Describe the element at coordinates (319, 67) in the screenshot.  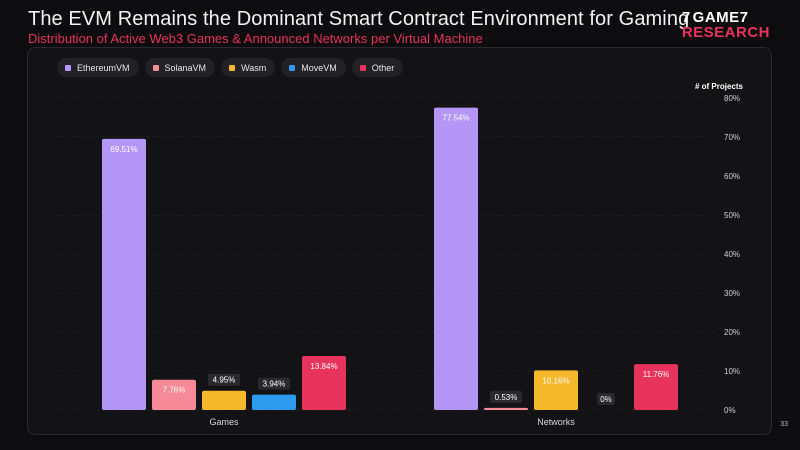
I see `legend-label: MoveVM` at that location.